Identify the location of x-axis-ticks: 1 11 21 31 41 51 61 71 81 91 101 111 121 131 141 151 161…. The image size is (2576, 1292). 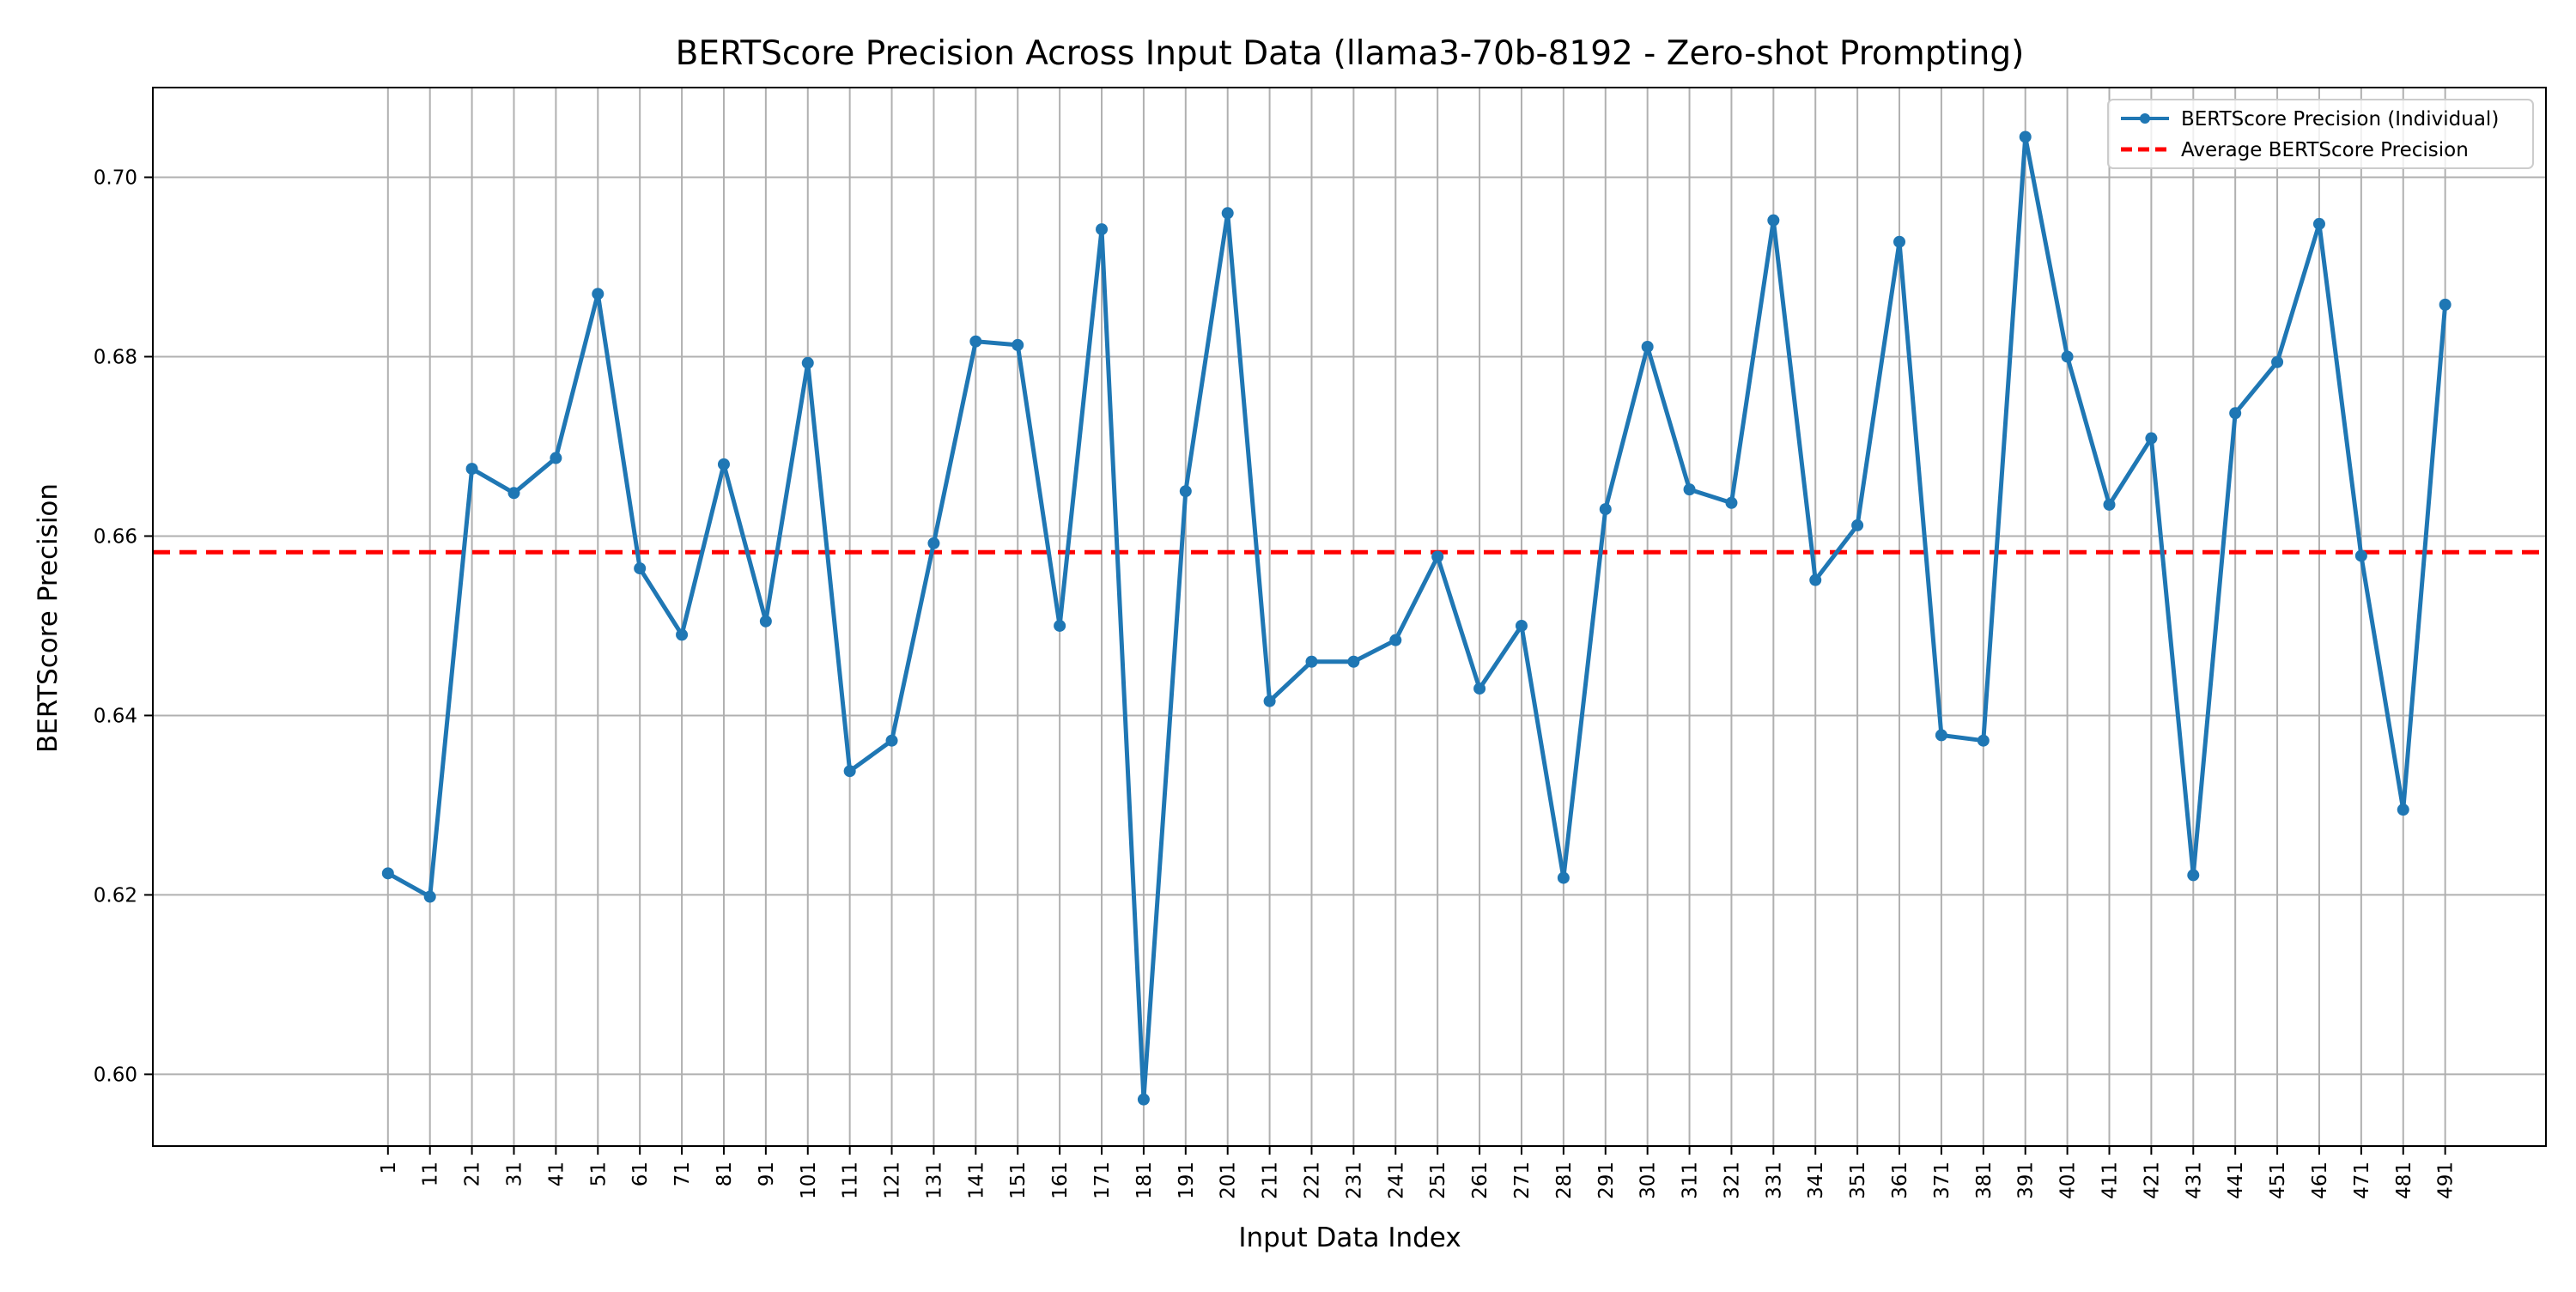
(1418, 1172).